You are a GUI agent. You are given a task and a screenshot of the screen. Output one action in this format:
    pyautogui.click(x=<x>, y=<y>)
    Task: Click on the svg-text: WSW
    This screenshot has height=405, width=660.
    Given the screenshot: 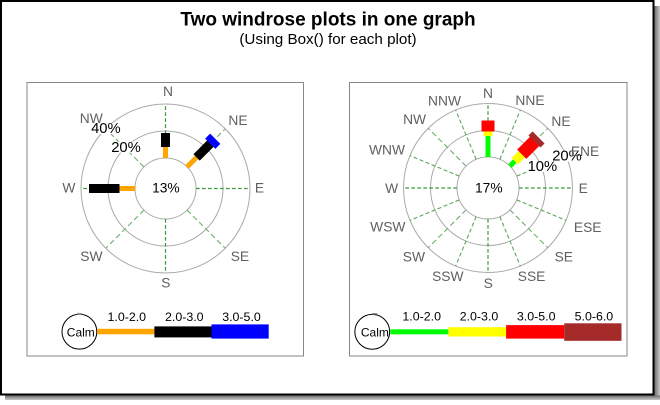 What is the action you would take?
    pyautogui.click(x=387, y=227)
    